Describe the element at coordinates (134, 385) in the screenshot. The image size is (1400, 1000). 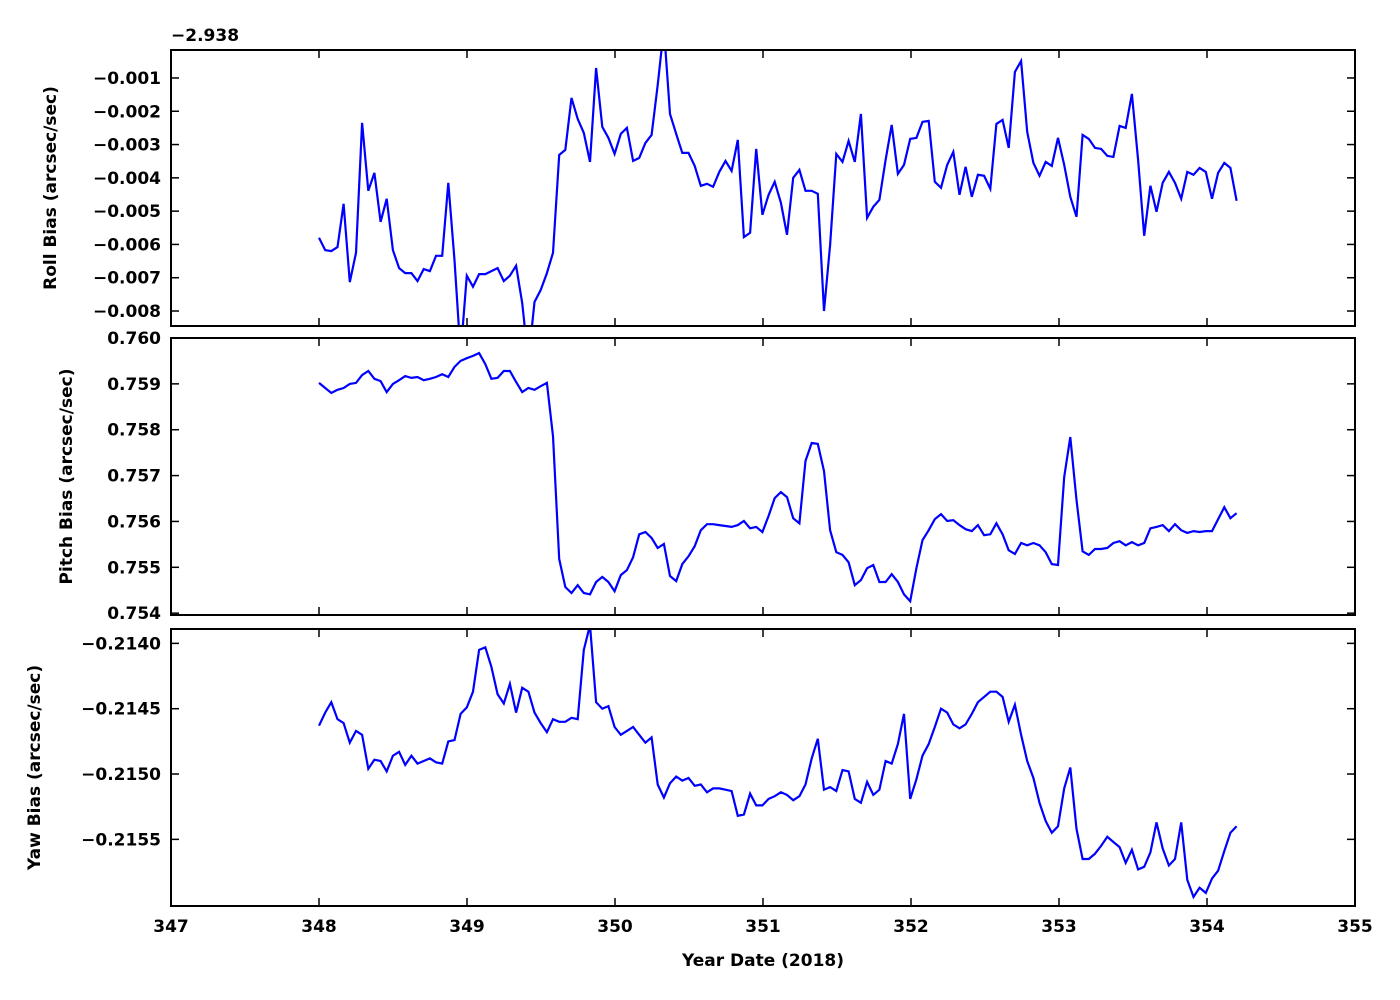
I see `pitch-ytick-label: 0.759` at that location.